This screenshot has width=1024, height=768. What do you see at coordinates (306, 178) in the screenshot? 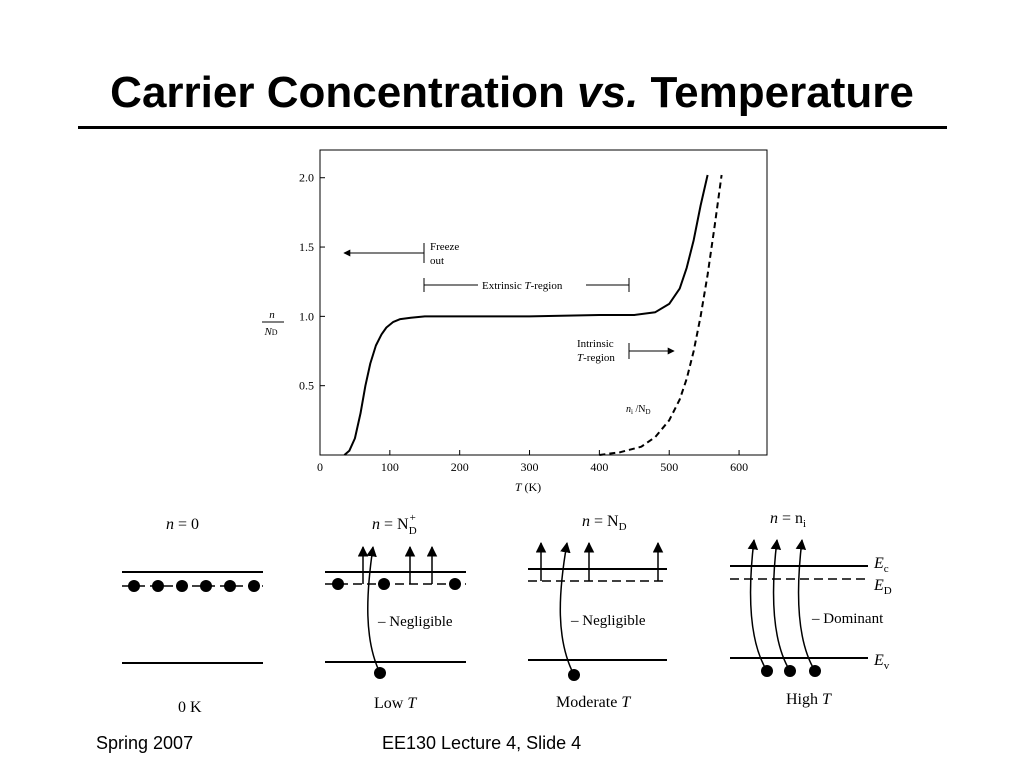
I see `y-tick-label: 2.0` at bounding box center [306, 178].